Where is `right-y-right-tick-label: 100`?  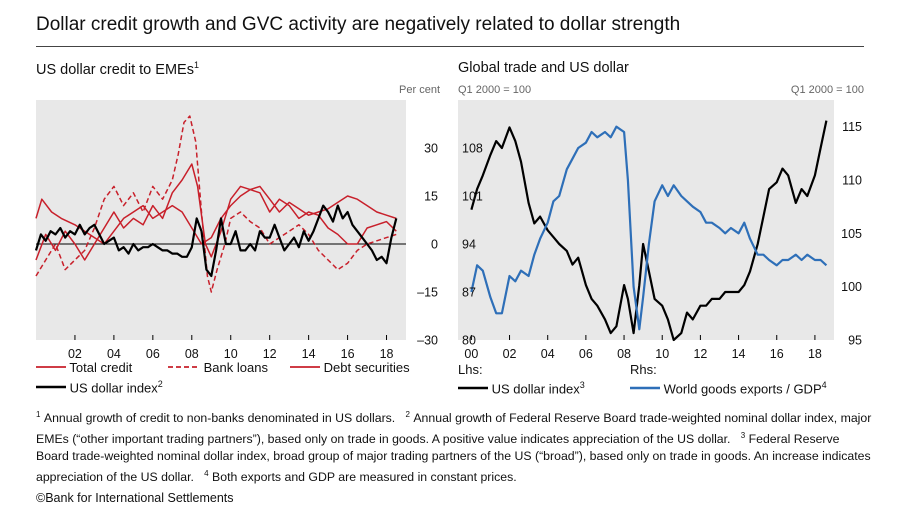 right-y-right-tick-label: 100 is located at coordinates (851, 287).